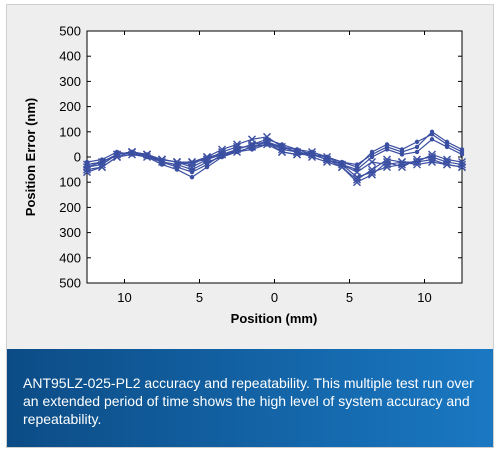 The width and height of the screenshot is (500, 456). Describe the element at coordinates (274, 318) in the screenshot. I see `x-axis-label: Position (mm)` at that location.